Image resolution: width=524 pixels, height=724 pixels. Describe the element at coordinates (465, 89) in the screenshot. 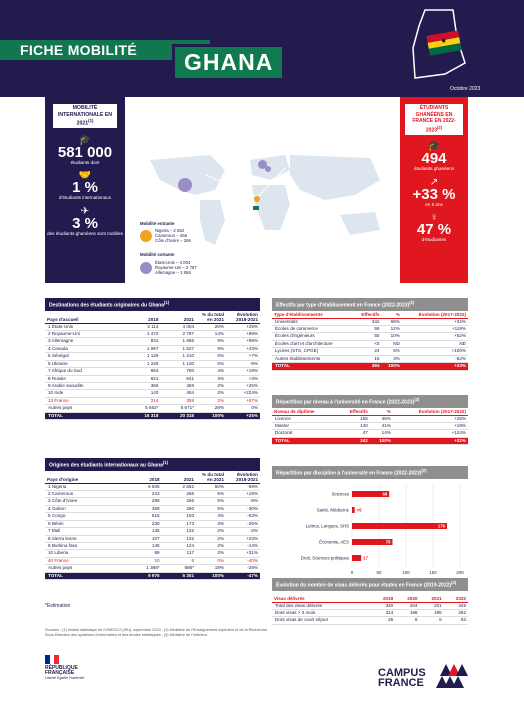

I see `publication-date: Octobre 2023` at that location.